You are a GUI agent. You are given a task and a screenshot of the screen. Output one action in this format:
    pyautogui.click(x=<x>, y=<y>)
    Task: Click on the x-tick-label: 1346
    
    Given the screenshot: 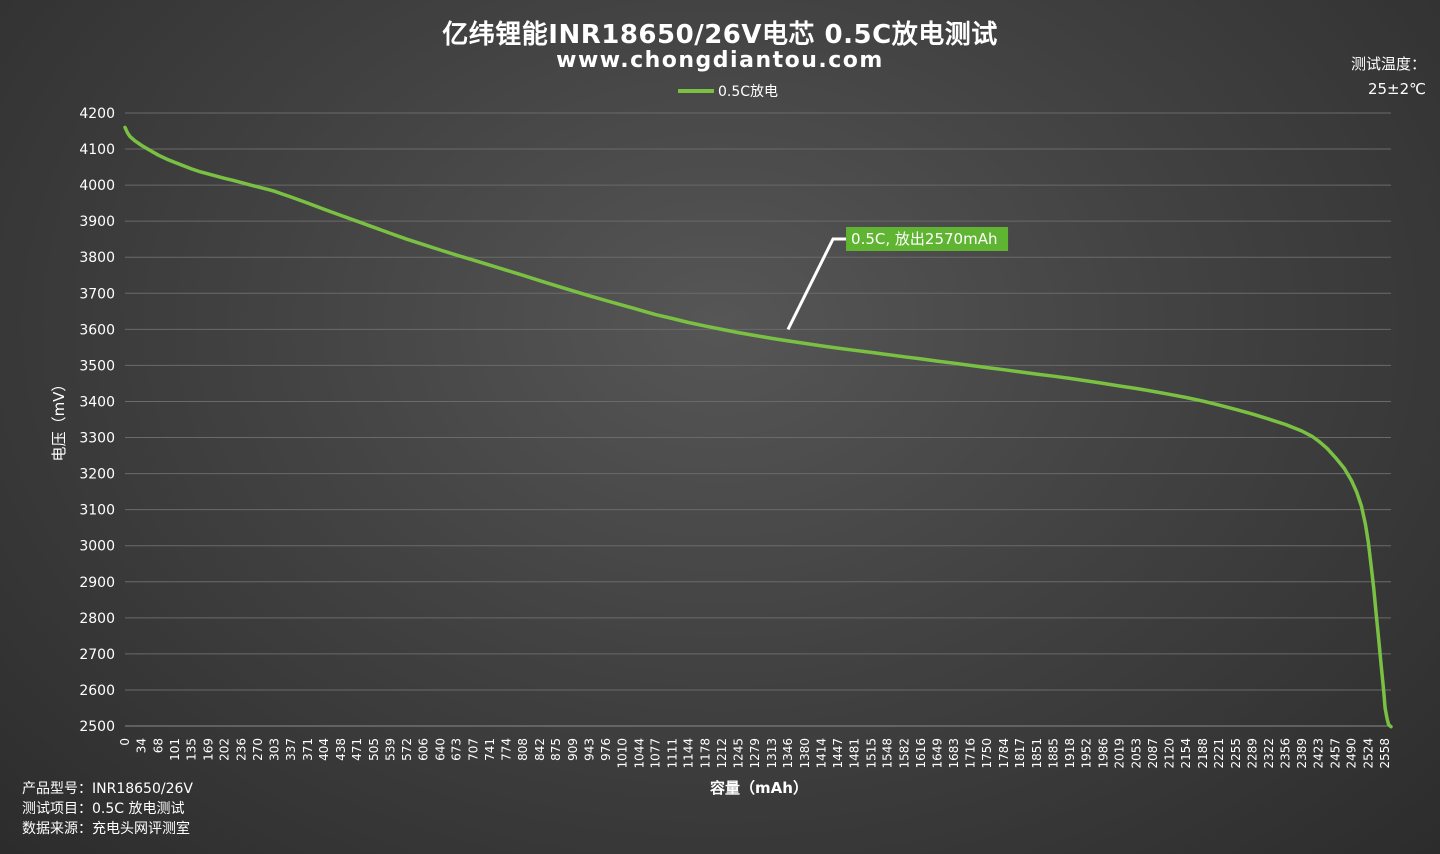 What is the action you would take?
    pyautogui.click(x=788, y=753)
    